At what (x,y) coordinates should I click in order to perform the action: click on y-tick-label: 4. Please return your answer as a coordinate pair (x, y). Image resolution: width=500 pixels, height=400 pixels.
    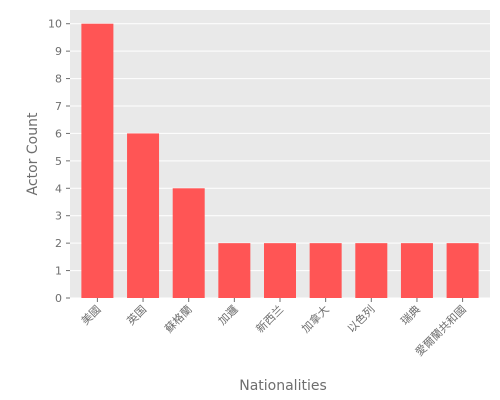
    Looking at the image, I should click on (58, 188).